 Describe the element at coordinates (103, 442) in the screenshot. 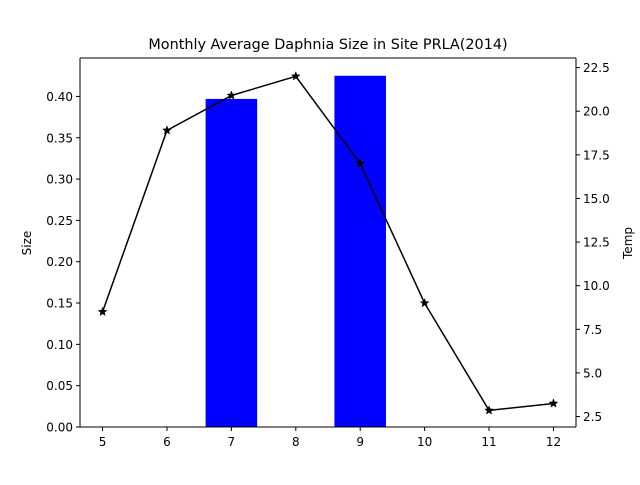

I see `x-tick-label-5: 5` at that location.